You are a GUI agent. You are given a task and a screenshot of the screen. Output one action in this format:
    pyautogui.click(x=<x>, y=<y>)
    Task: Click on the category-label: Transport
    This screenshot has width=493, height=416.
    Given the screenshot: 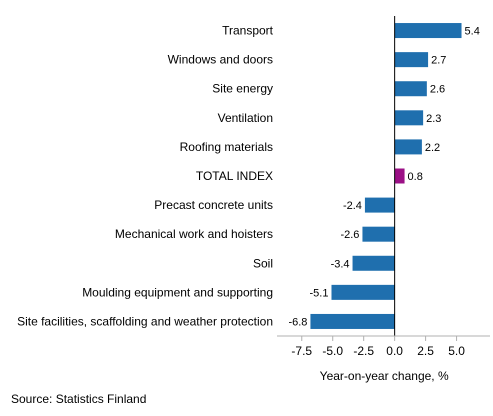 What is the action you would take?
    pyautogui.click(x=248, y=31)
    